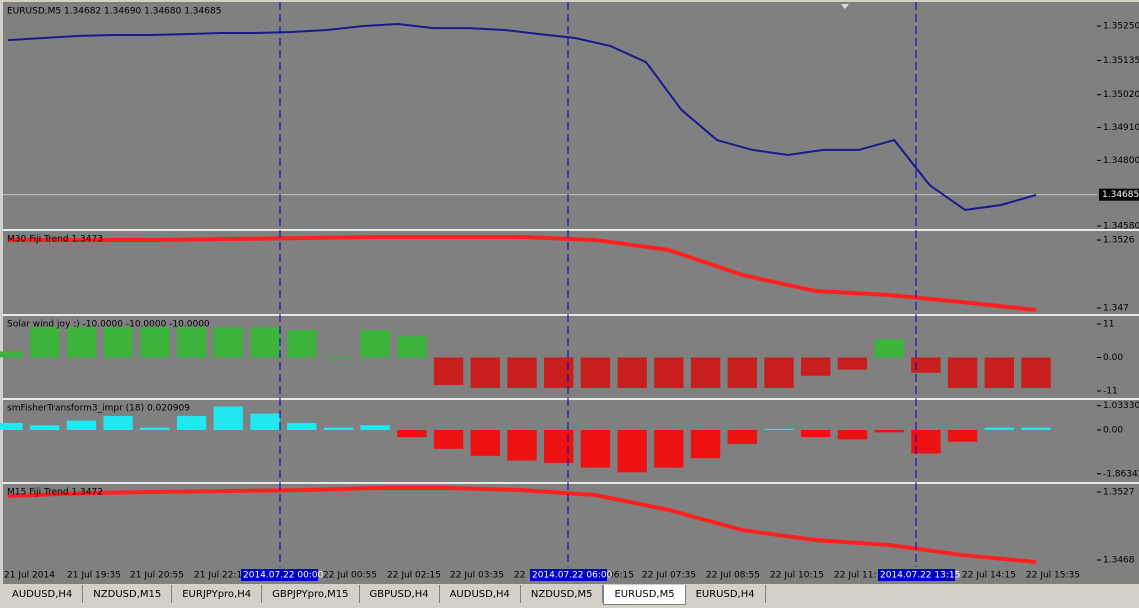 Image resolution: width=1139 pixels, height=608 pixels. Describe the element at coordinates (55, 493) in the screenshot. I see `panel-title: M15 Fiji Trend 1.3472` at that location.